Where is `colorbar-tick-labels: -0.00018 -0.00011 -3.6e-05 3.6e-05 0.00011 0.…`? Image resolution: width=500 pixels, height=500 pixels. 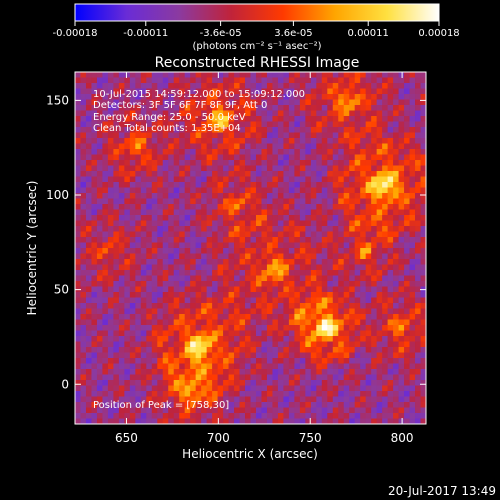 colorbar-tick-labels: -0.00018 -0.00011 -3.6e-05 3.6e-05 0.00011 0.… is located at coordinates (256, 33).